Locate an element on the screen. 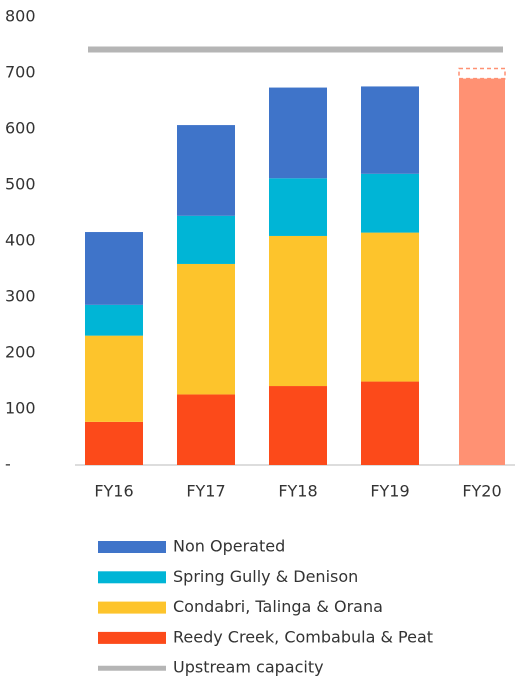 The height and width of the screenshot is (679, 531). y-tick-label: 200 is located at coordinates (20, 352).